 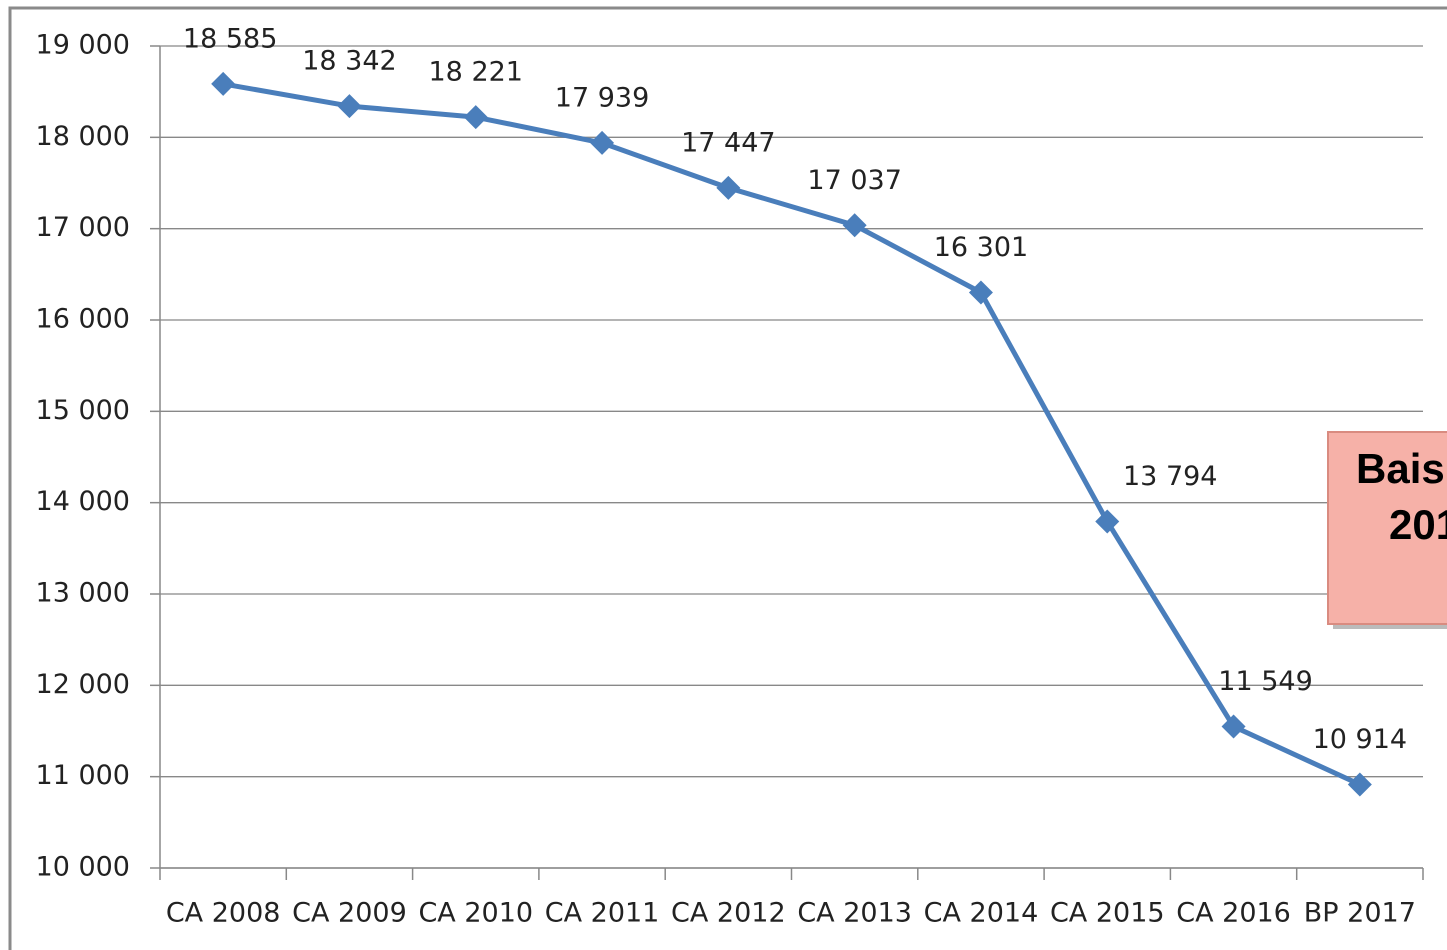 I want to click on x-tick-label: CA 2016, so click(x=1233, y=913).